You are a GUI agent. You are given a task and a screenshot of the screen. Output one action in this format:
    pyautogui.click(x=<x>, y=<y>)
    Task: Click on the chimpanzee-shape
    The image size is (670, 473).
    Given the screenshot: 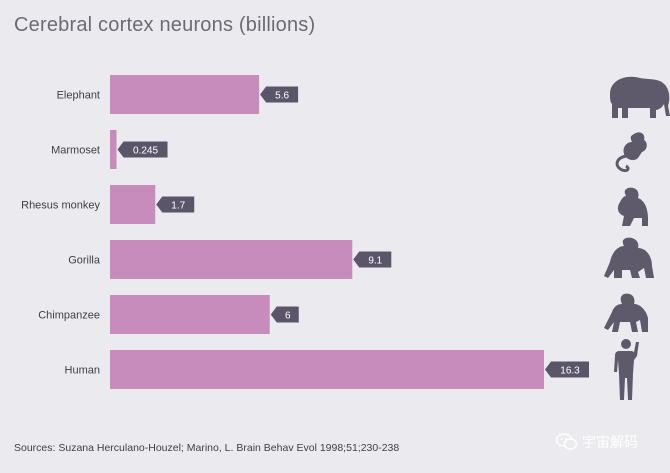 What is the action you would take?
    pyautogui.click(x=626, y=312)
    